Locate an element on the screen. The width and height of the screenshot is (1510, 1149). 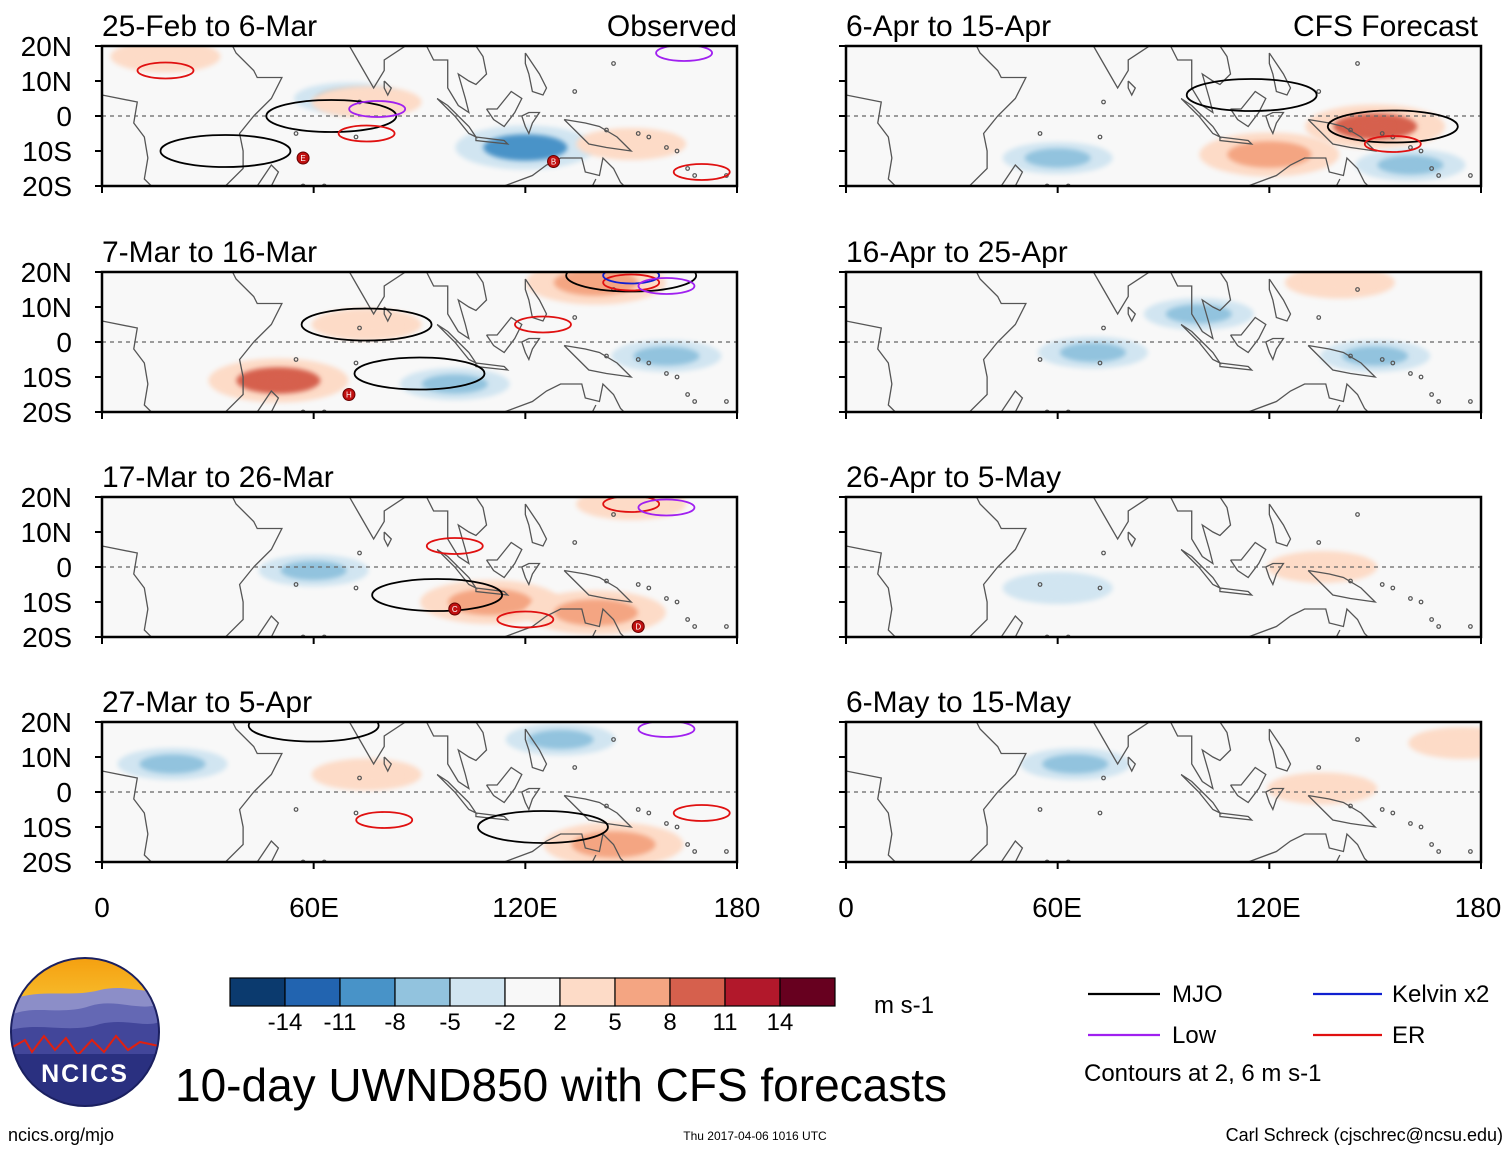
ncics-logo: NCICS is located at coordinates (85, 1032).